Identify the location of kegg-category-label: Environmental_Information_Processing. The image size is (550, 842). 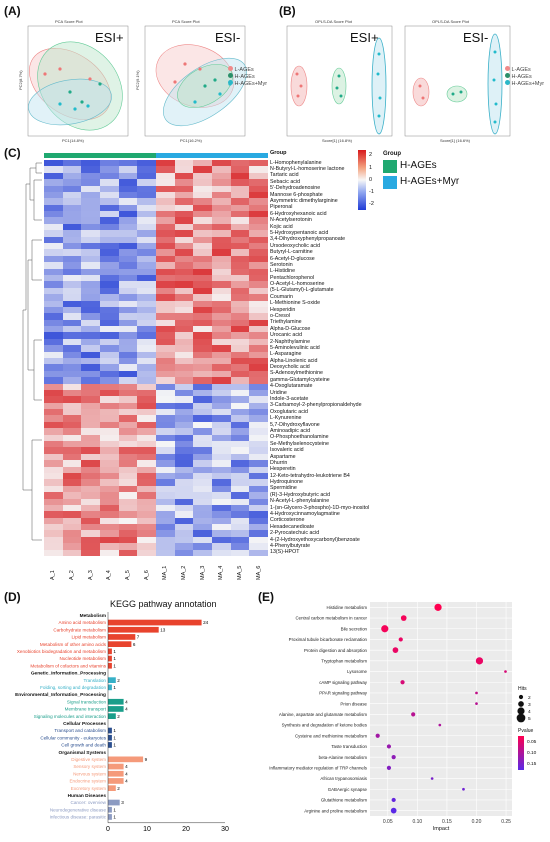
(60, 695).